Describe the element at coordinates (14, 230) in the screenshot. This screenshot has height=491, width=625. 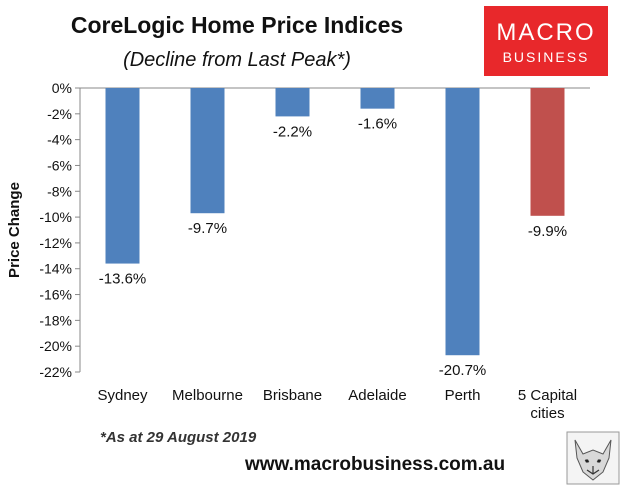
I see `y-axis-label: Price Change` at that location.